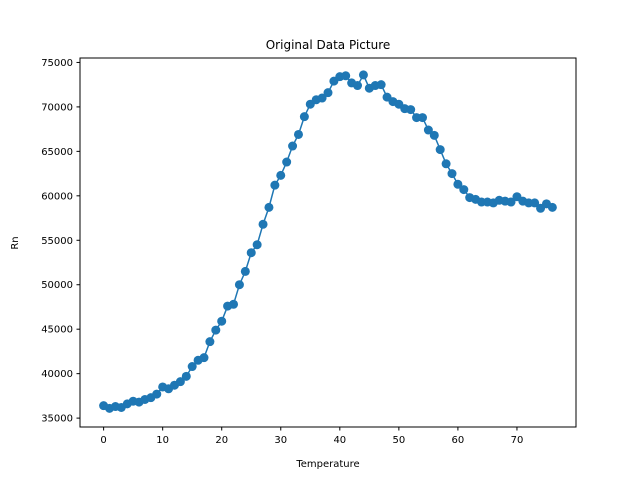  I want to click on x-tick-label: 60, so click(458, 440).